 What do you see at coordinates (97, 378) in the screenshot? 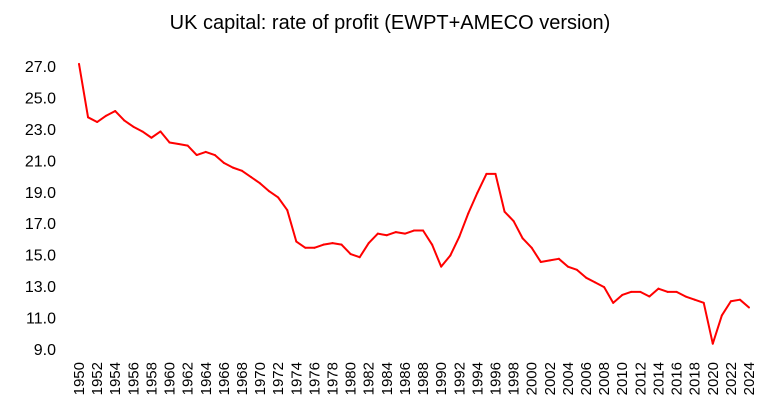
I see `x-tick-label: 1952` at bounding box center [97, 378].